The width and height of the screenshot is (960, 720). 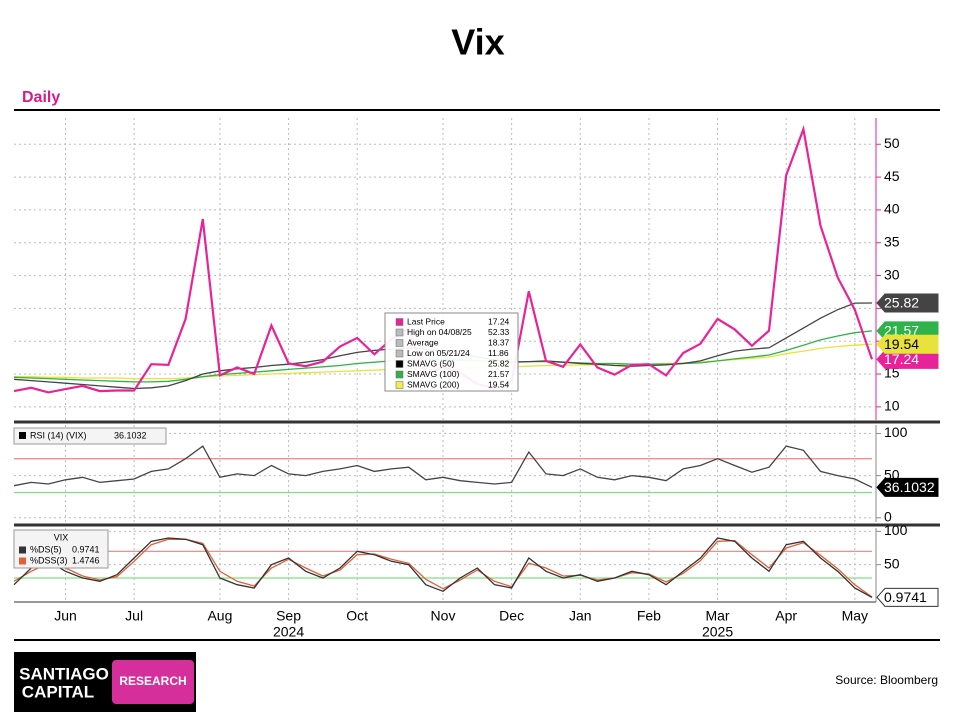 What do you see at coordinates (433, 374) in the screenshot?
I see `legend-label: SMAVG (100)` at bounding box center [433, 374].